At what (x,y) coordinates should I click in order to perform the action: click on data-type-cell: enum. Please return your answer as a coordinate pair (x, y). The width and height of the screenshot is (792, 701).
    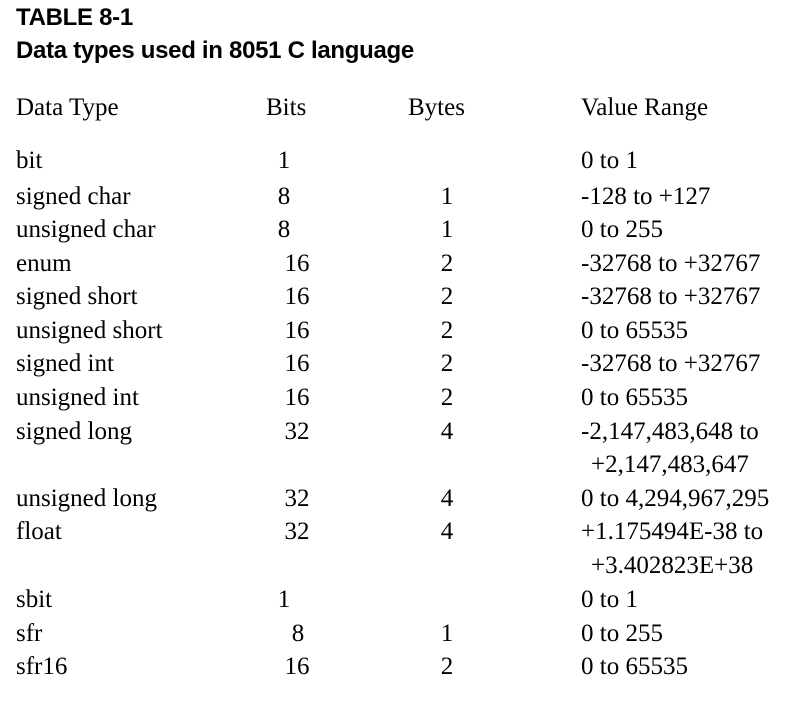
    Looking at the image, I should click on (44, 263).